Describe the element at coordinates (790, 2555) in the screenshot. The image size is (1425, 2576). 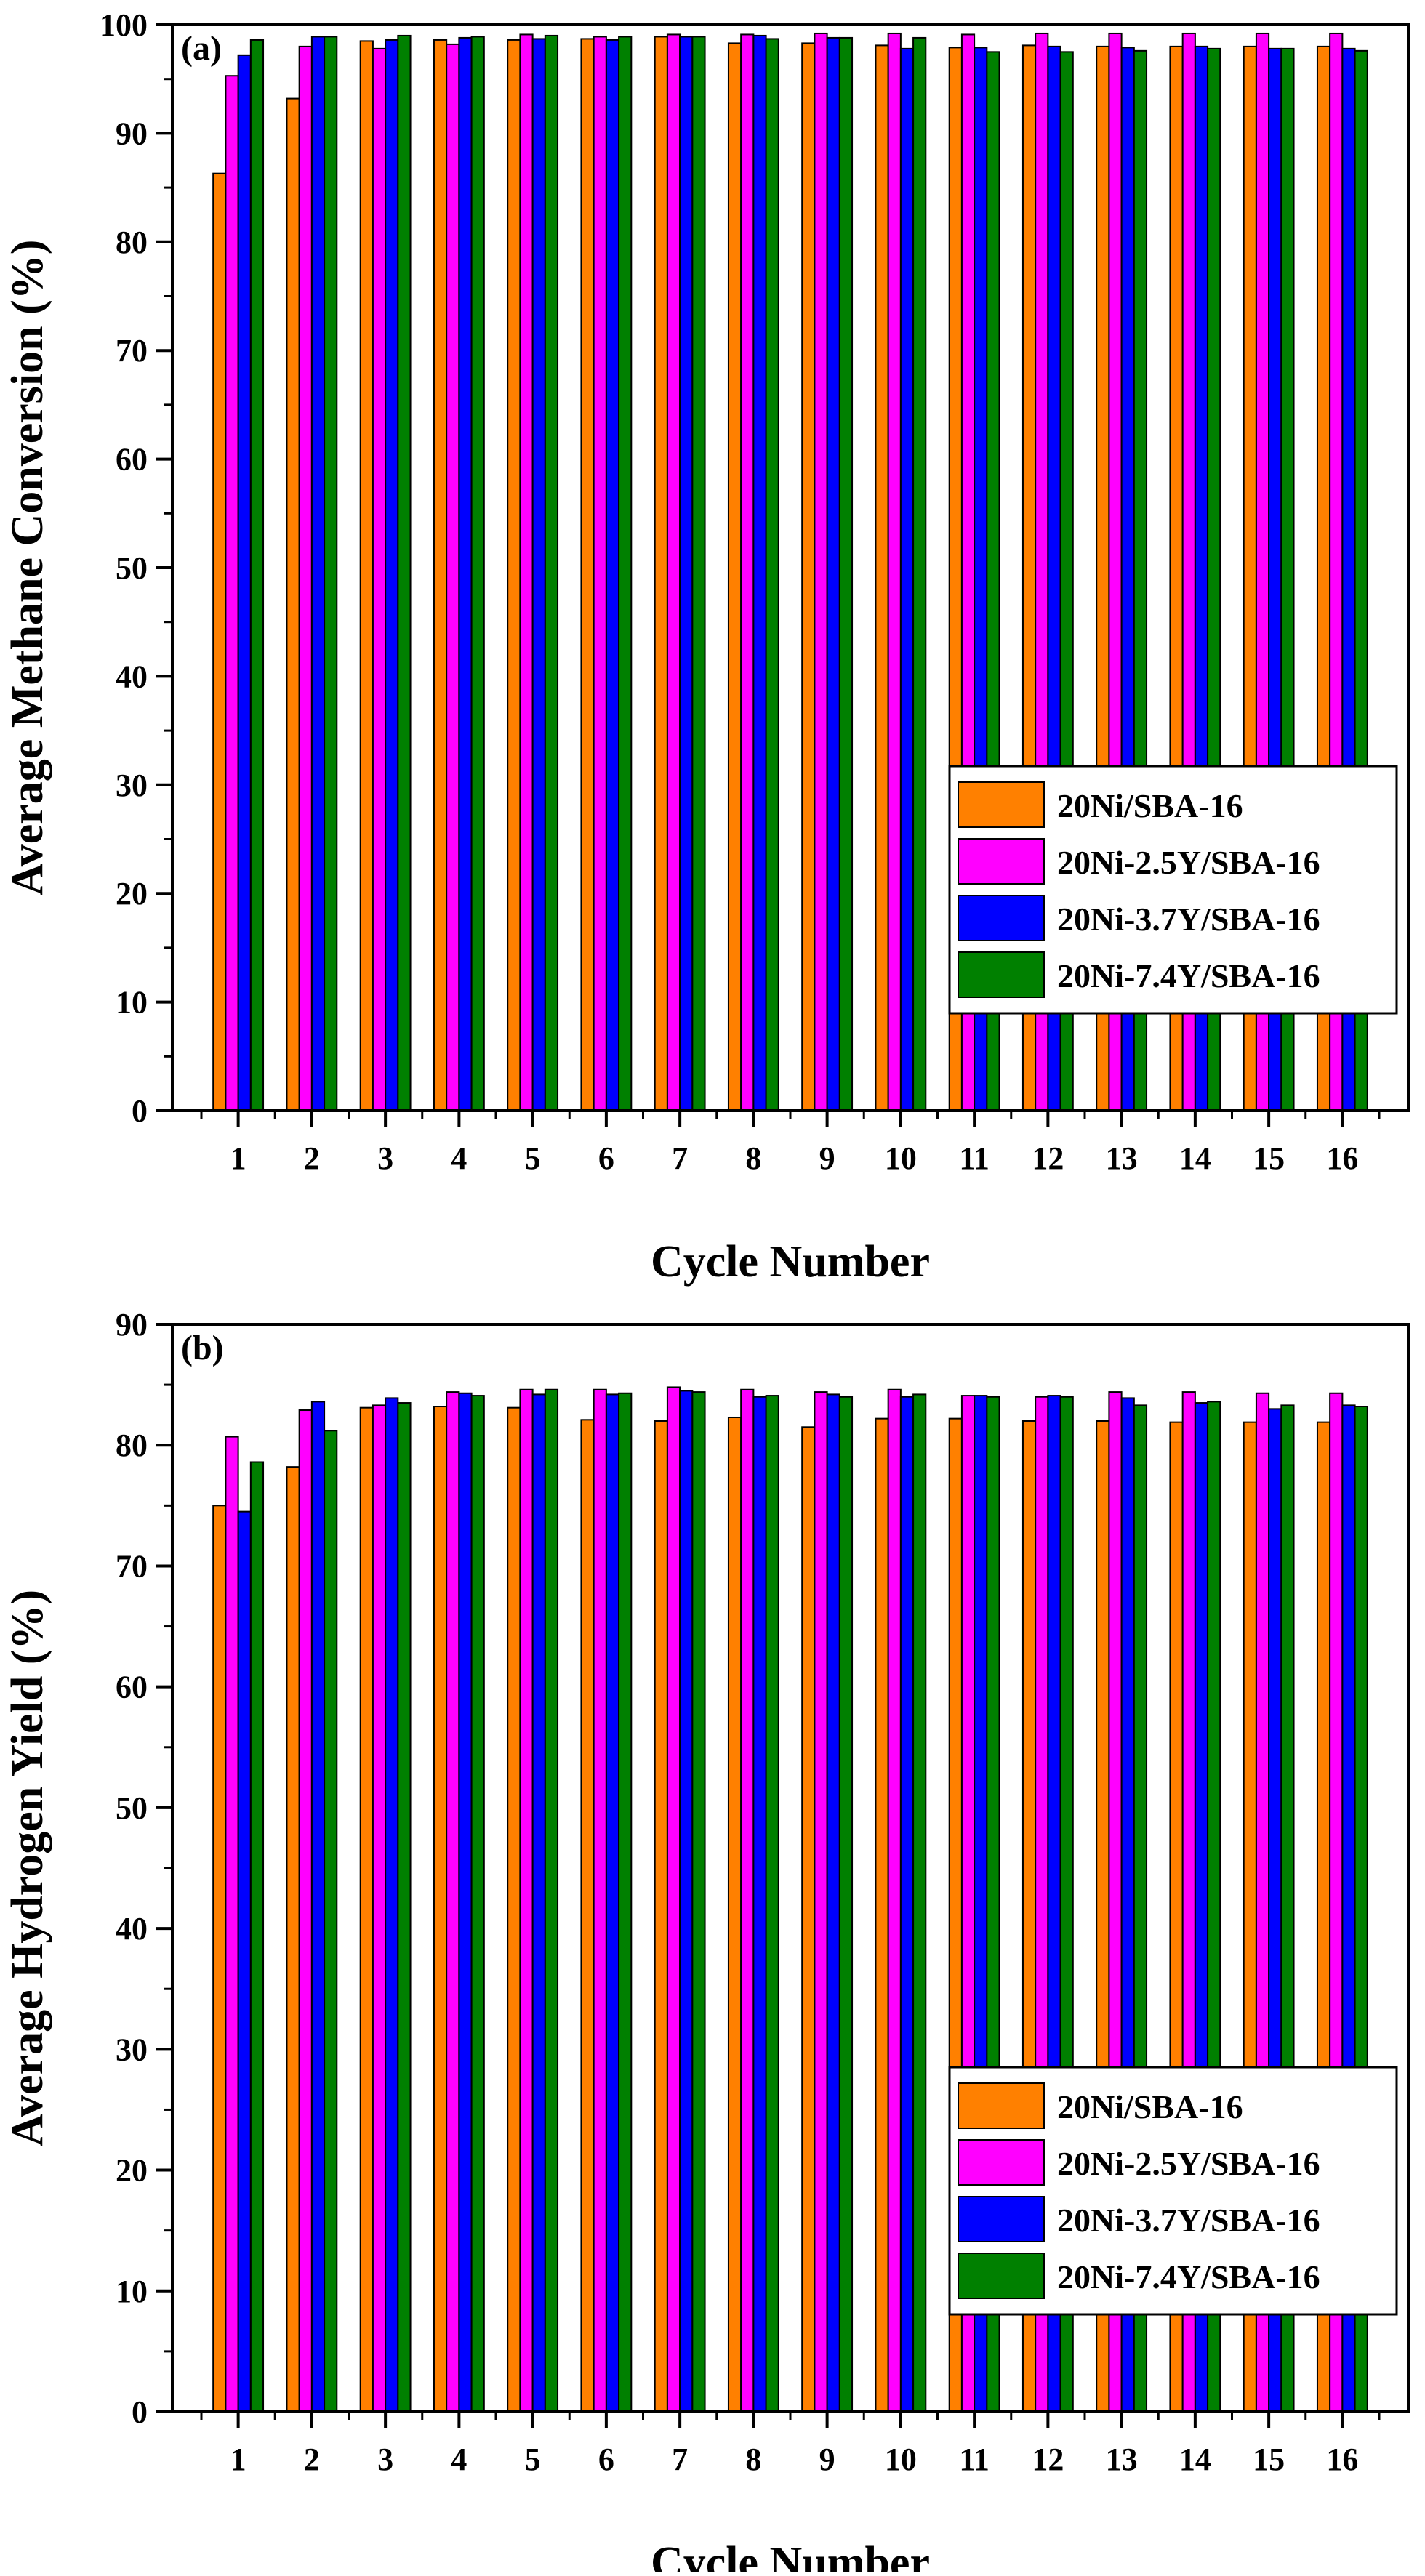
I see `x-axis-title: Cycle Number` at that location.